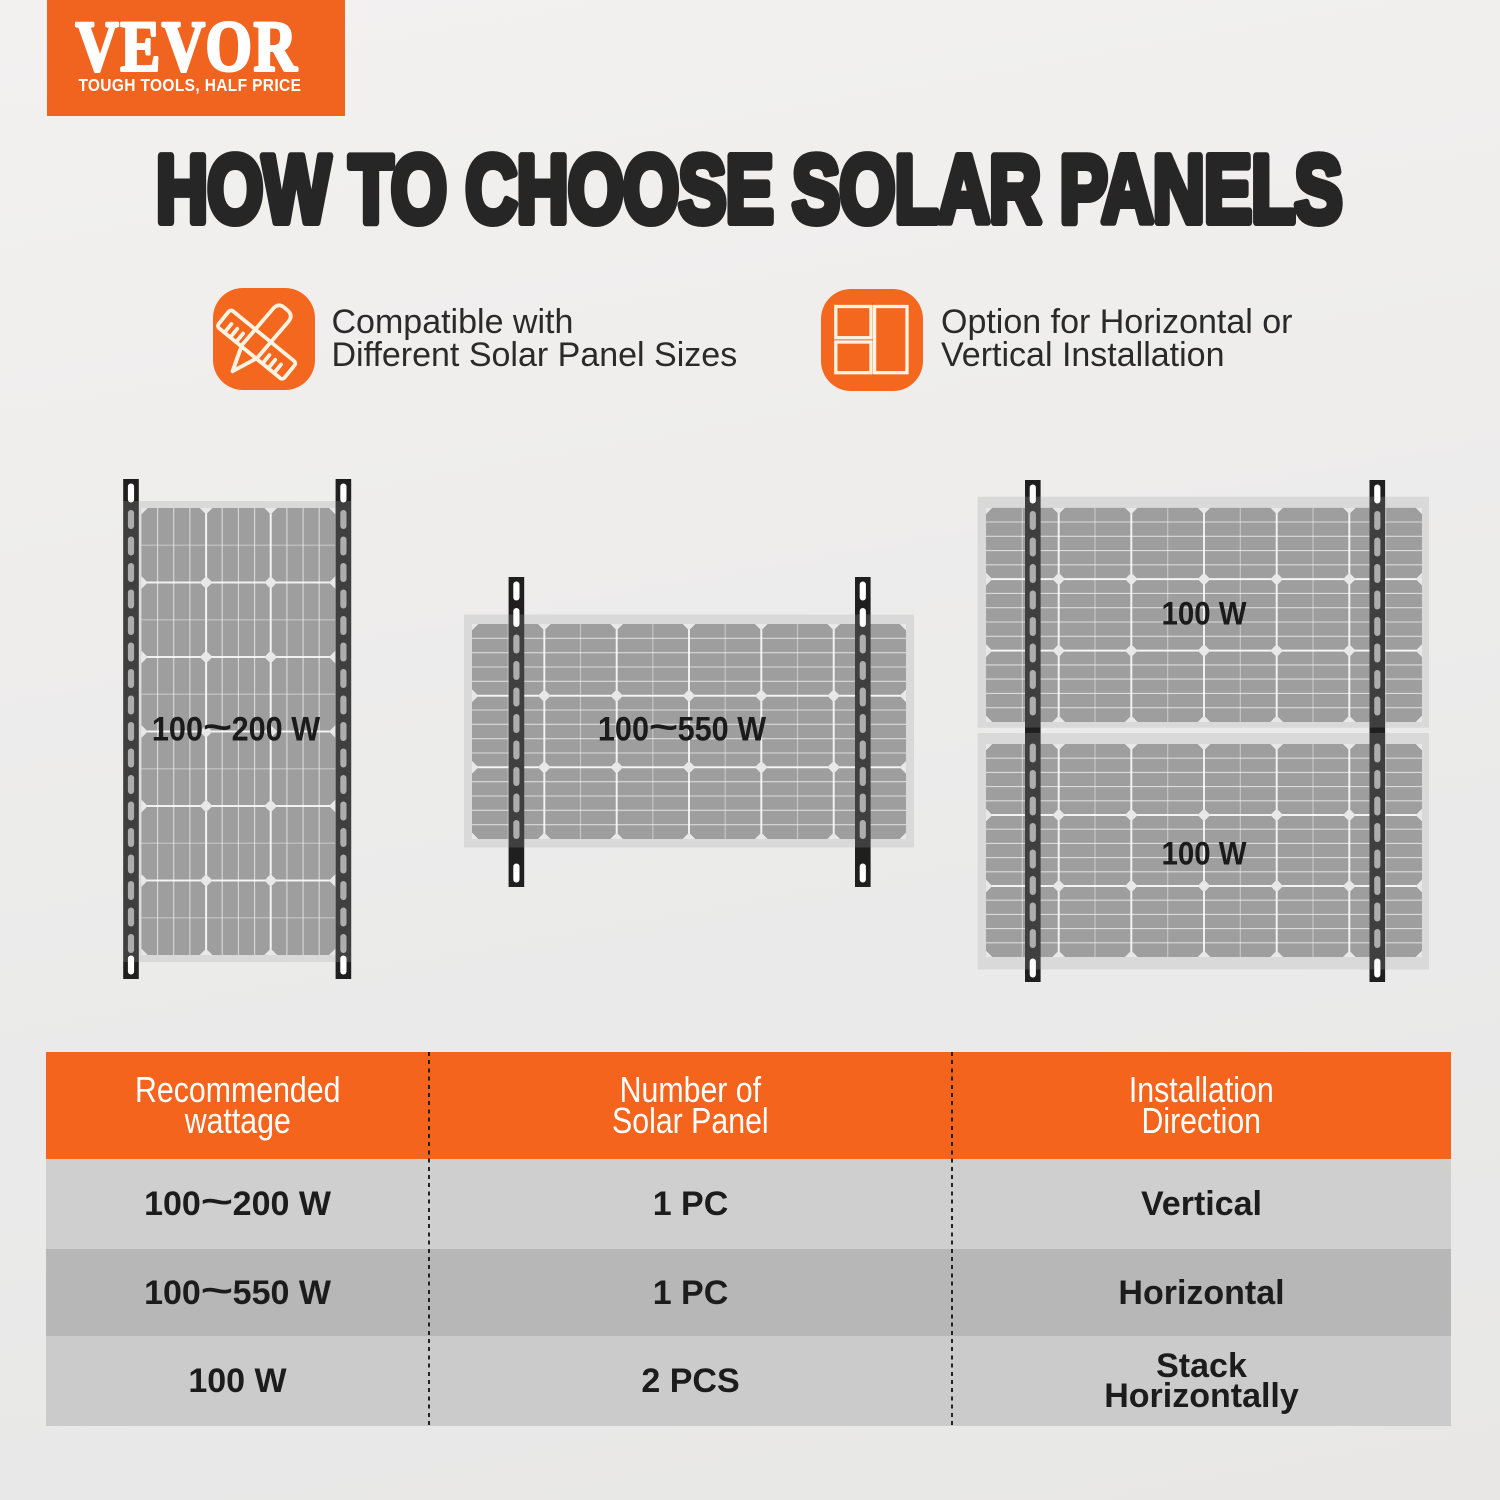 The image size is (1500, 1500). I want to click on svg-text: HOW TO CHOOSE SOLAR PANELS, so click(749, 188).